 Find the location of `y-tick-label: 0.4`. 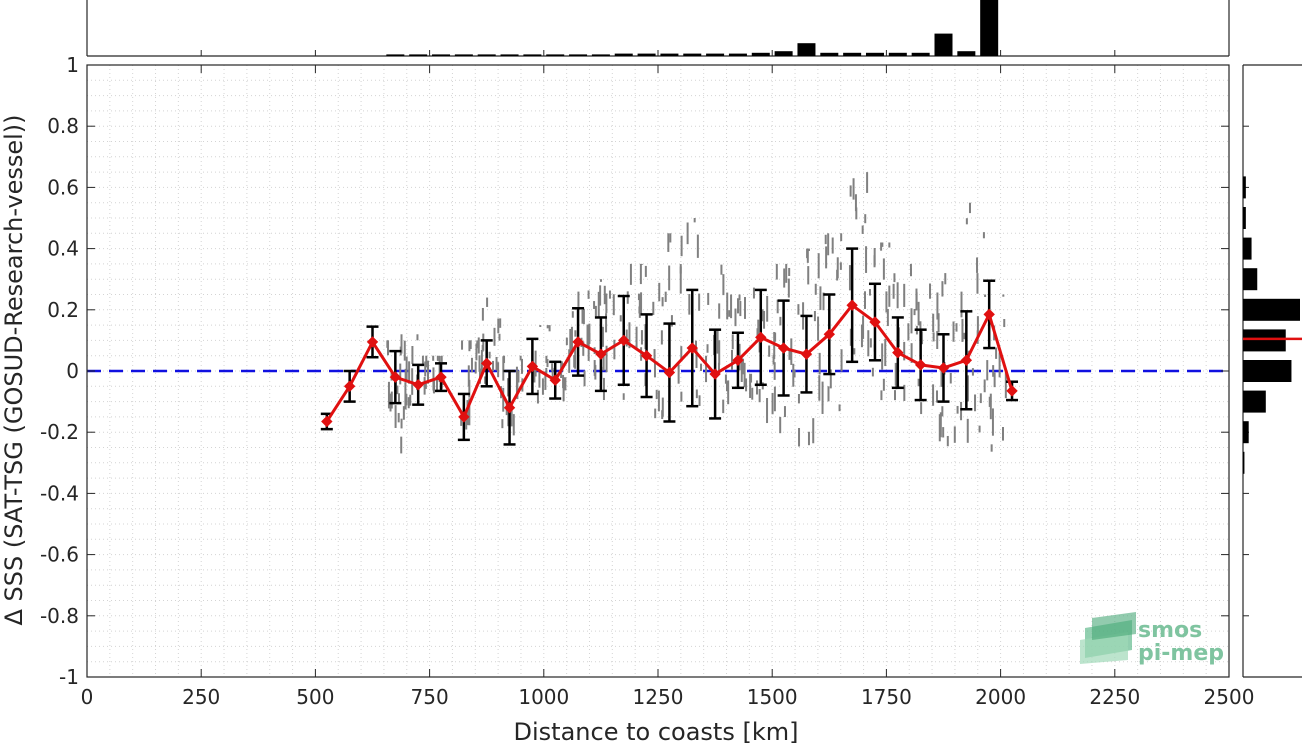

y-tick-label: 0.4 is located at coordinates (63, 249).